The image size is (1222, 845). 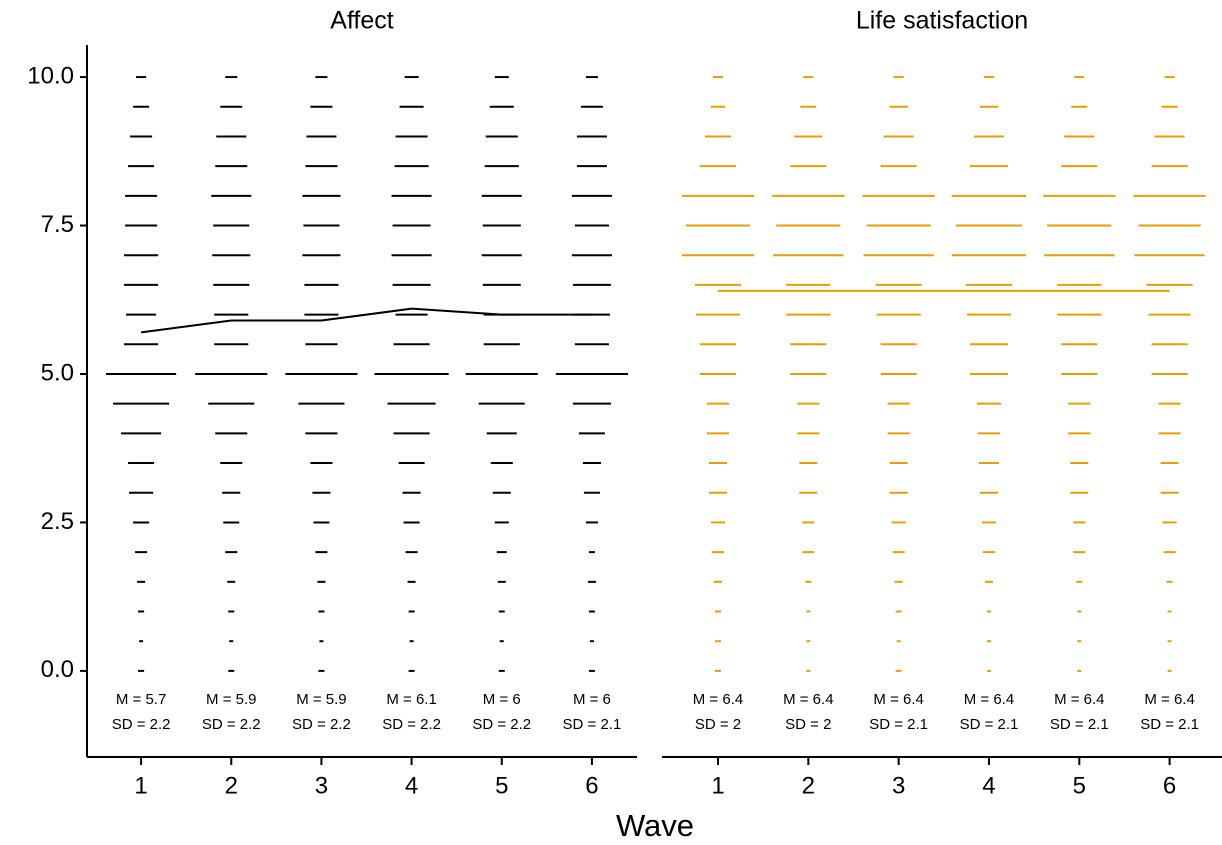 What do you see at coordinates (57, 521) in the screenshot?
I see `y-tick-label: 2.5` at bounding box center [57, 521].